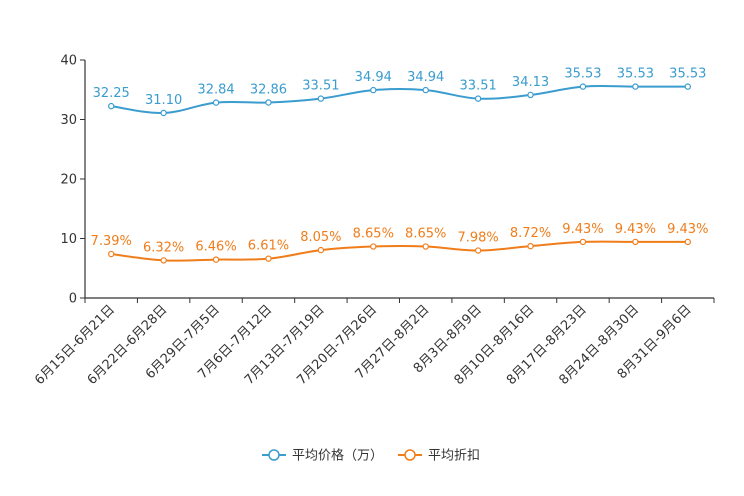  Describe the element at coordinates (268, 246) in the screenshot. I see `data-label: 6.61%` at that location.